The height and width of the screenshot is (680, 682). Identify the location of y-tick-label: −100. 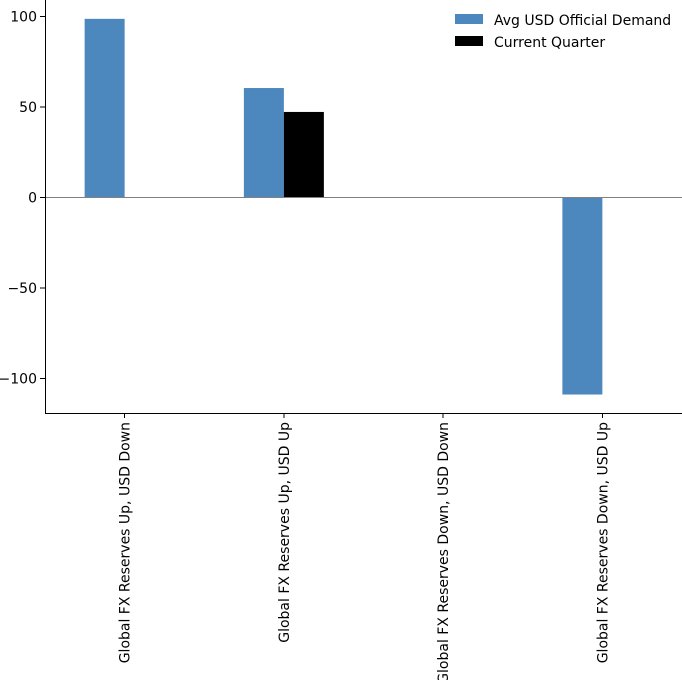
(18, 380).